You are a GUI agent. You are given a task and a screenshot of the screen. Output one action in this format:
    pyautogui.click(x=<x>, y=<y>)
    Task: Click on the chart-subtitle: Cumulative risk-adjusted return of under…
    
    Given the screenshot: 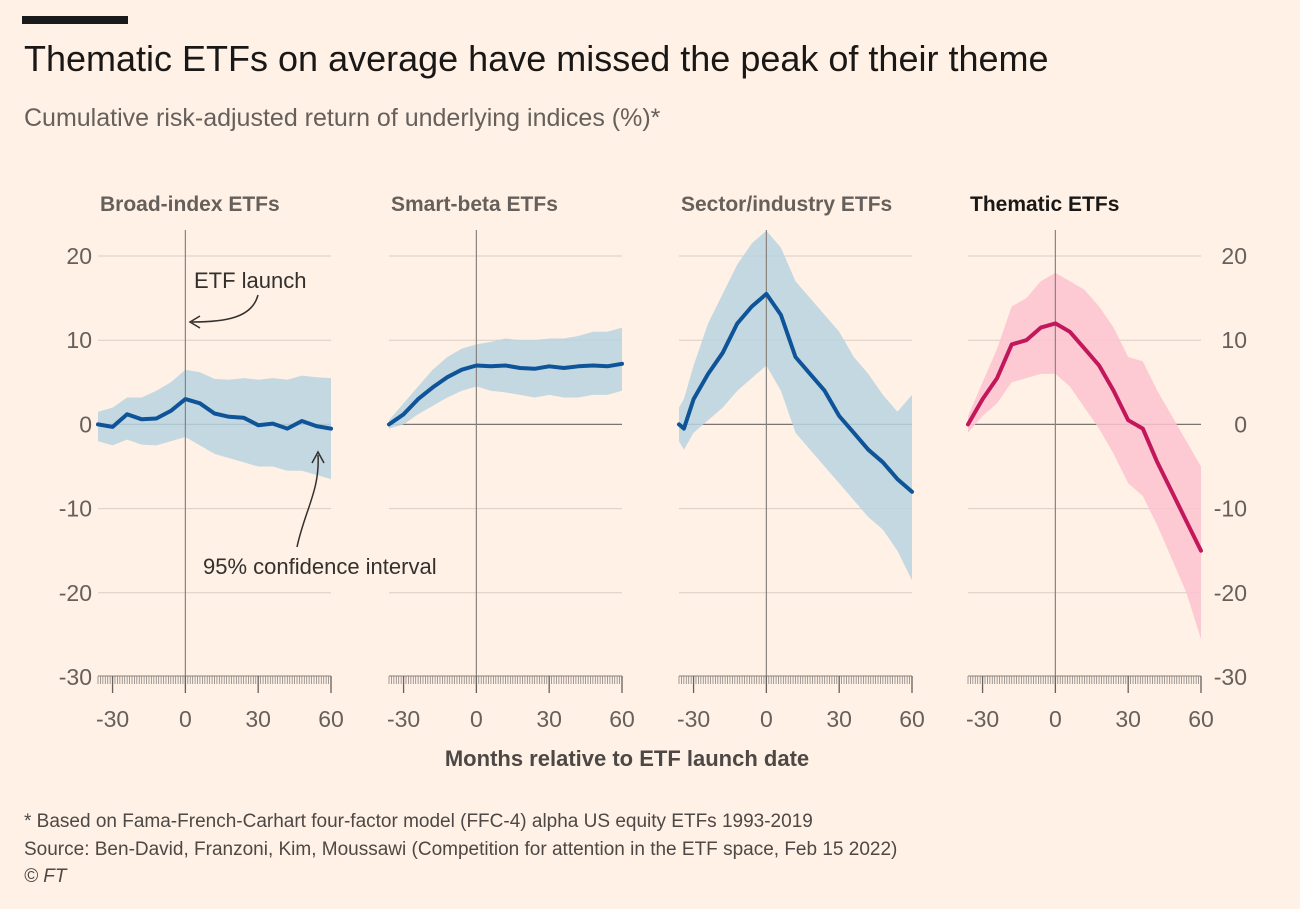 What is the action you would take?
    pyautogui.click(x=342, y=118)
    